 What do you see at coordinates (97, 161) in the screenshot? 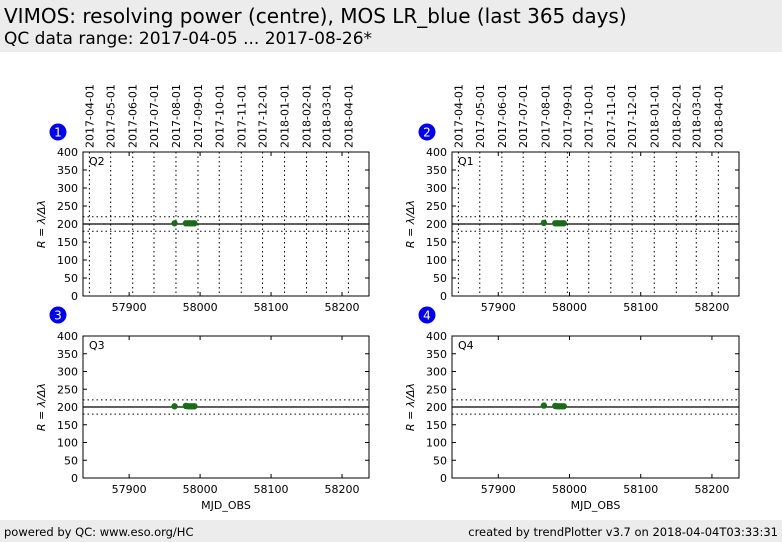
I see `panel-label: Q2` at bounding box center [97, 161].